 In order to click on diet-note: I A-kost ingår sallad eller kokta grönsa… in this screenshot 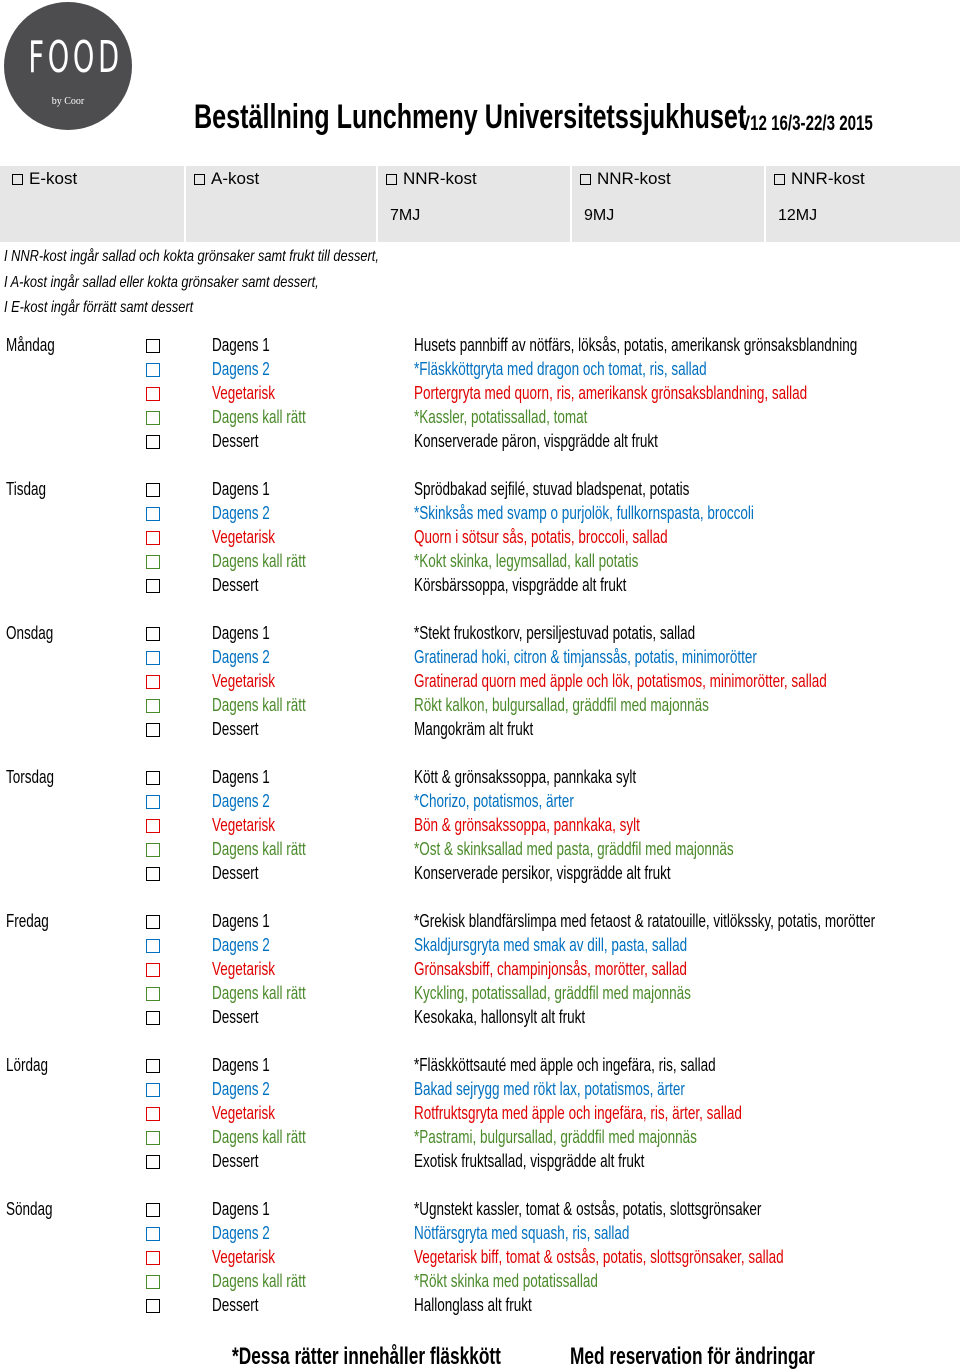, I will do `click(161, 282)`.